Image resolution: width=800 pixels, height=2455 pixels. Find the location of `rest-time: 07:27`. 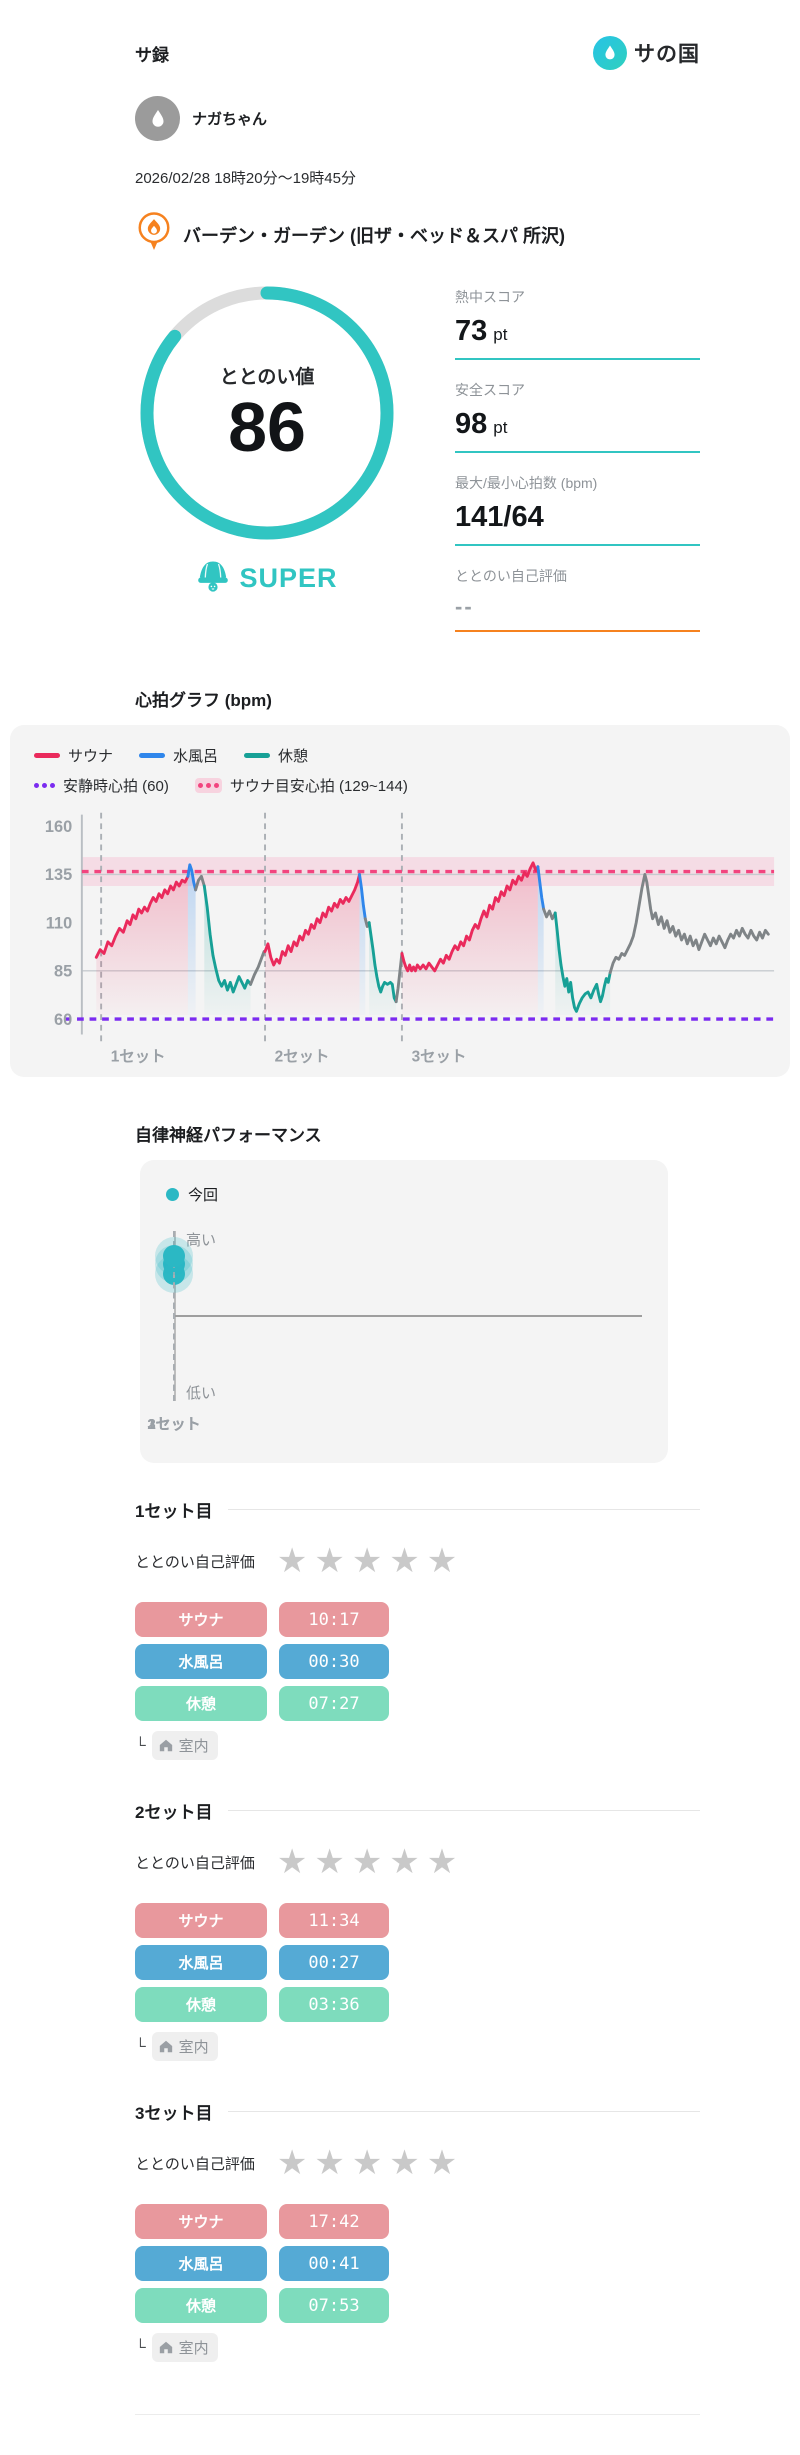

rest-time: 07:27 is located at coordinates (334, 1704).